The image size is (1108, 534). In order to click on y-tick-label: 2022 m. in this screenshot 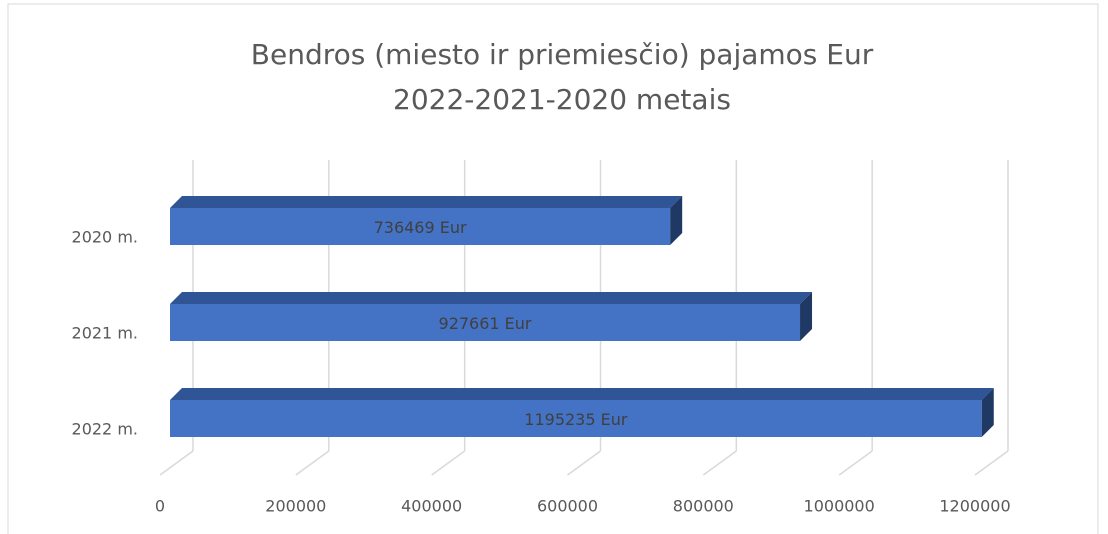, I will do `click(105, 429)`.